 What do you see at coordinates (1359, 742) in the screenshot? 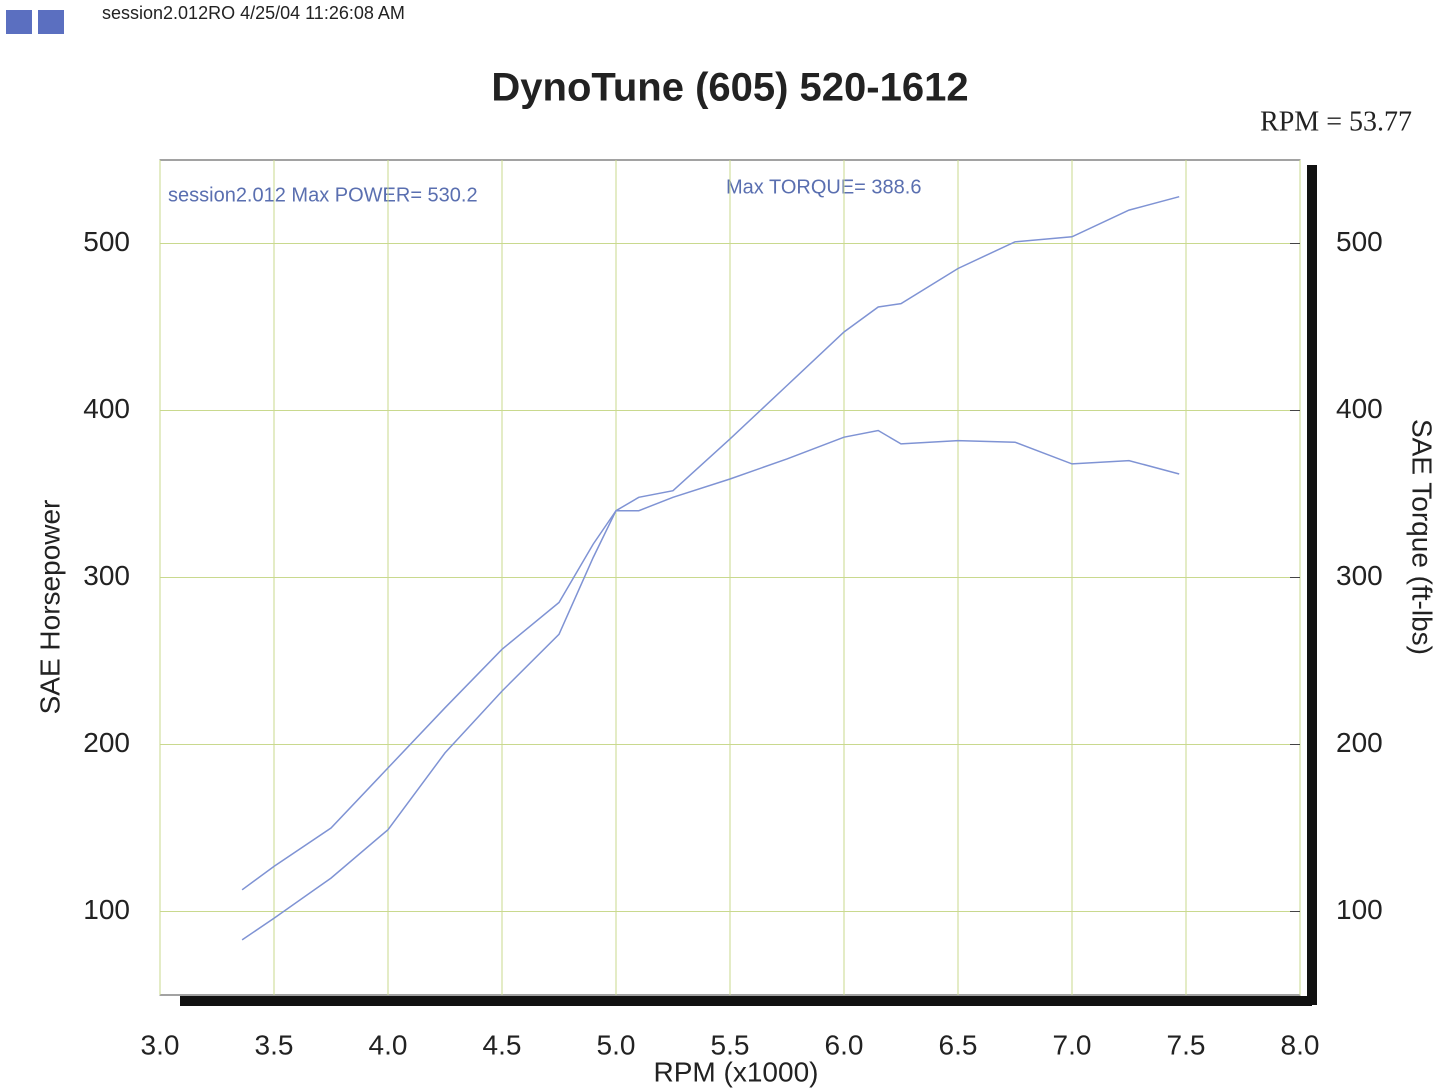
I see `y2-tick-label: 200` at bounding box center [1359, 742].